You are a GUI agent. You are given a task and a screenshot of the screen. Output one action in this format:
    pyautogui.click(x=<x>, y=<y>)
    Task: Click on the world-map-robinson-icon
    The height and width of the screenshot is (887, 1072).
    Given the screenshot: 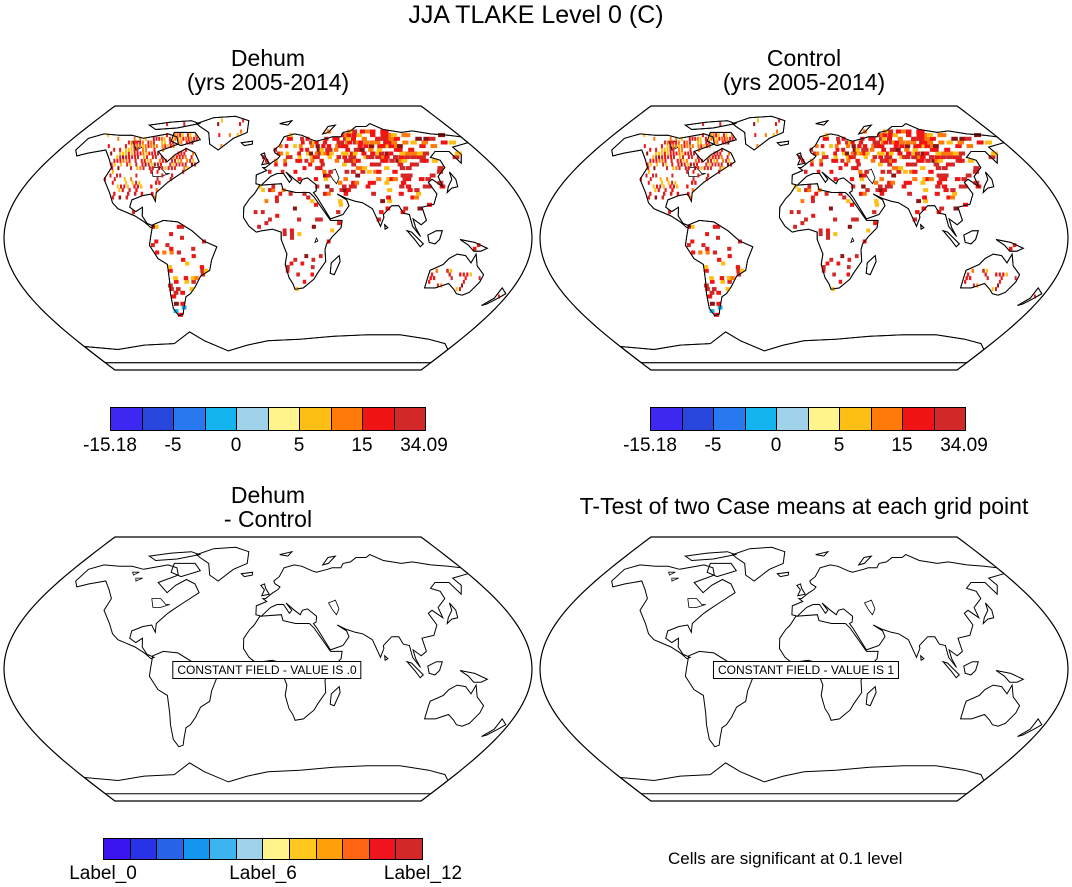 What is the action you would take?
    pyautogui.click(x=804, y=238)
    